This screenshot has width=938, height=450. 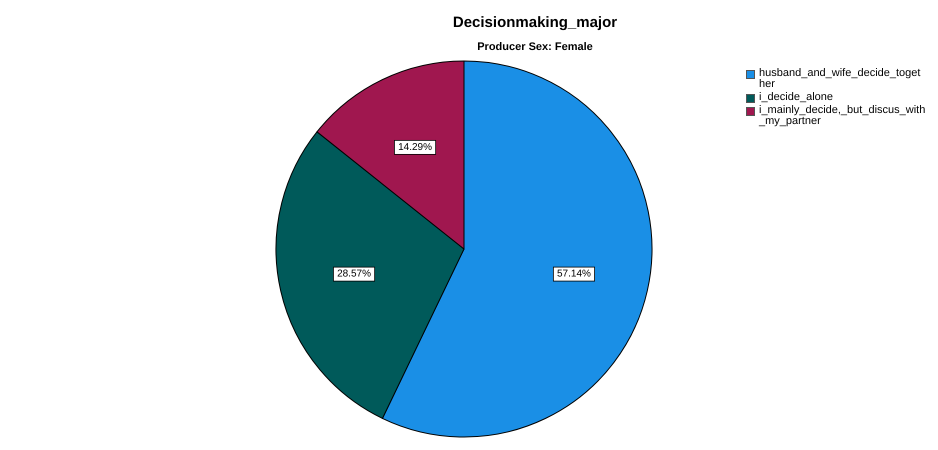 I want to click on chart-title: Decisionmaking_major, so click(x=535, y=22).